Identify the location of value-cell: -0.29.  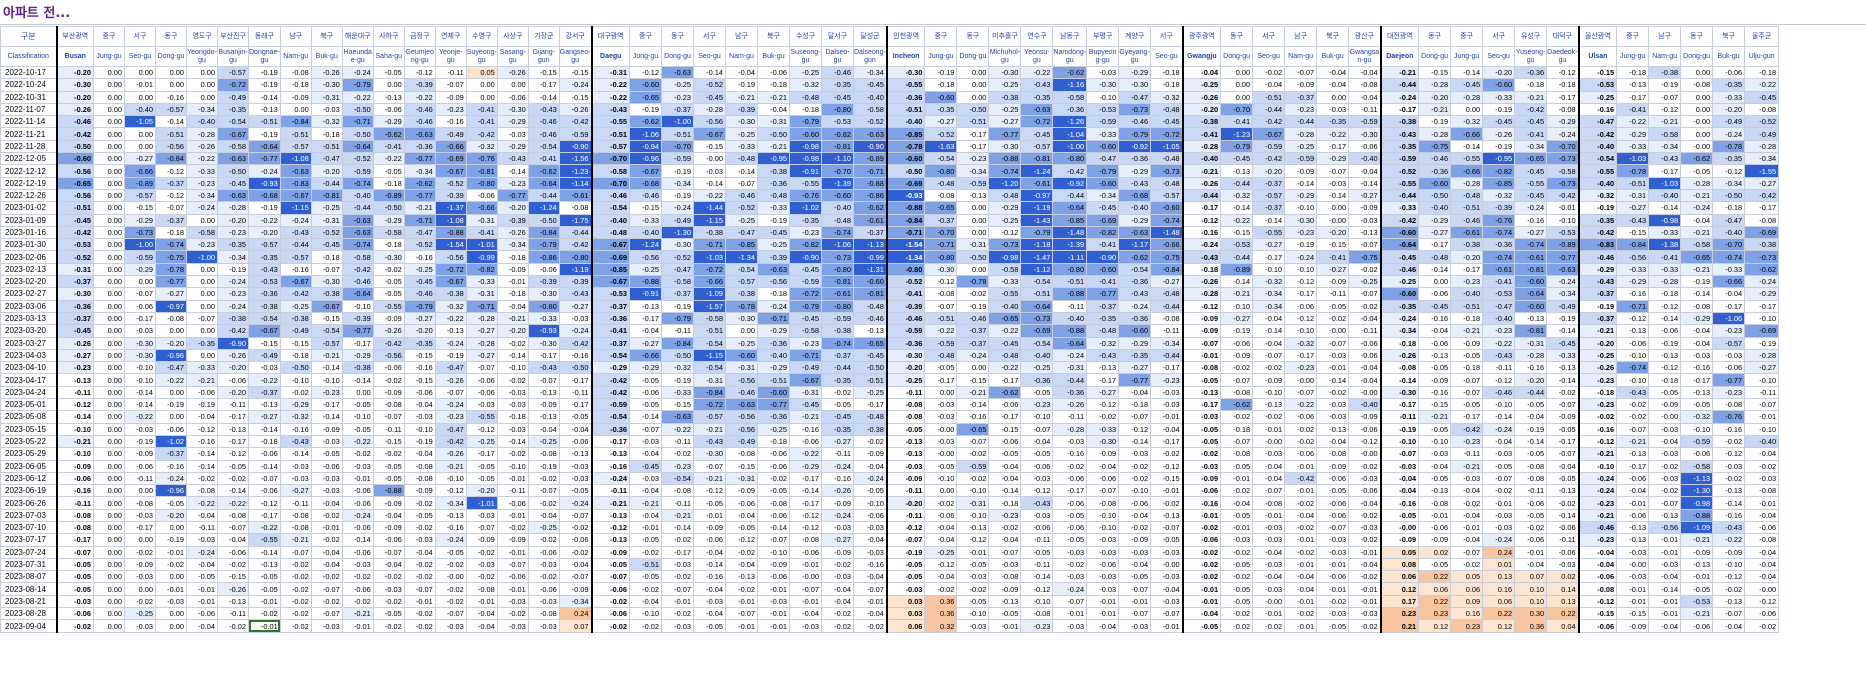
(805, 466).